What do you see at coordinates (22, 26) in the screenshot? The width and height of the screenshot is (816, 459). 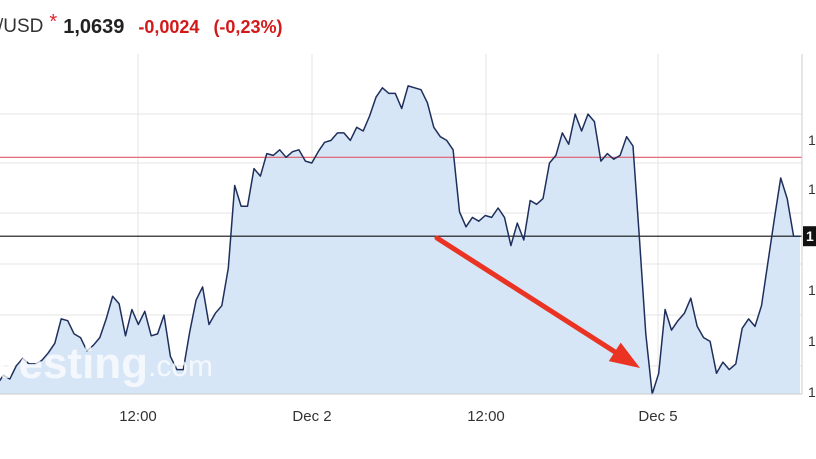 I see `currency-pair-label: /USD` at bounding box center [22, 26].